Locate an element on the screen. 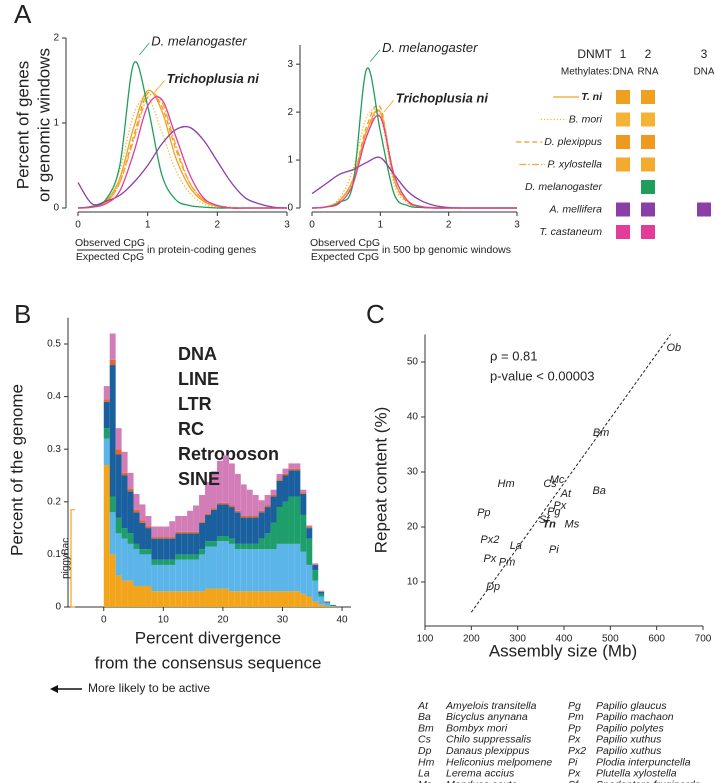  point-label: Sf is located at coordinates (544, 520).